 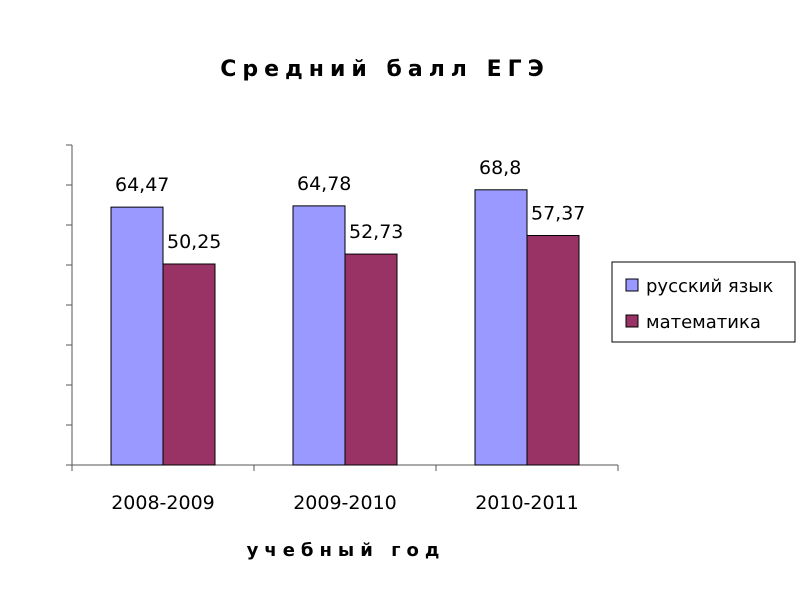 I want to click on bar-math-2008-2009, so click(x=189, y=364).